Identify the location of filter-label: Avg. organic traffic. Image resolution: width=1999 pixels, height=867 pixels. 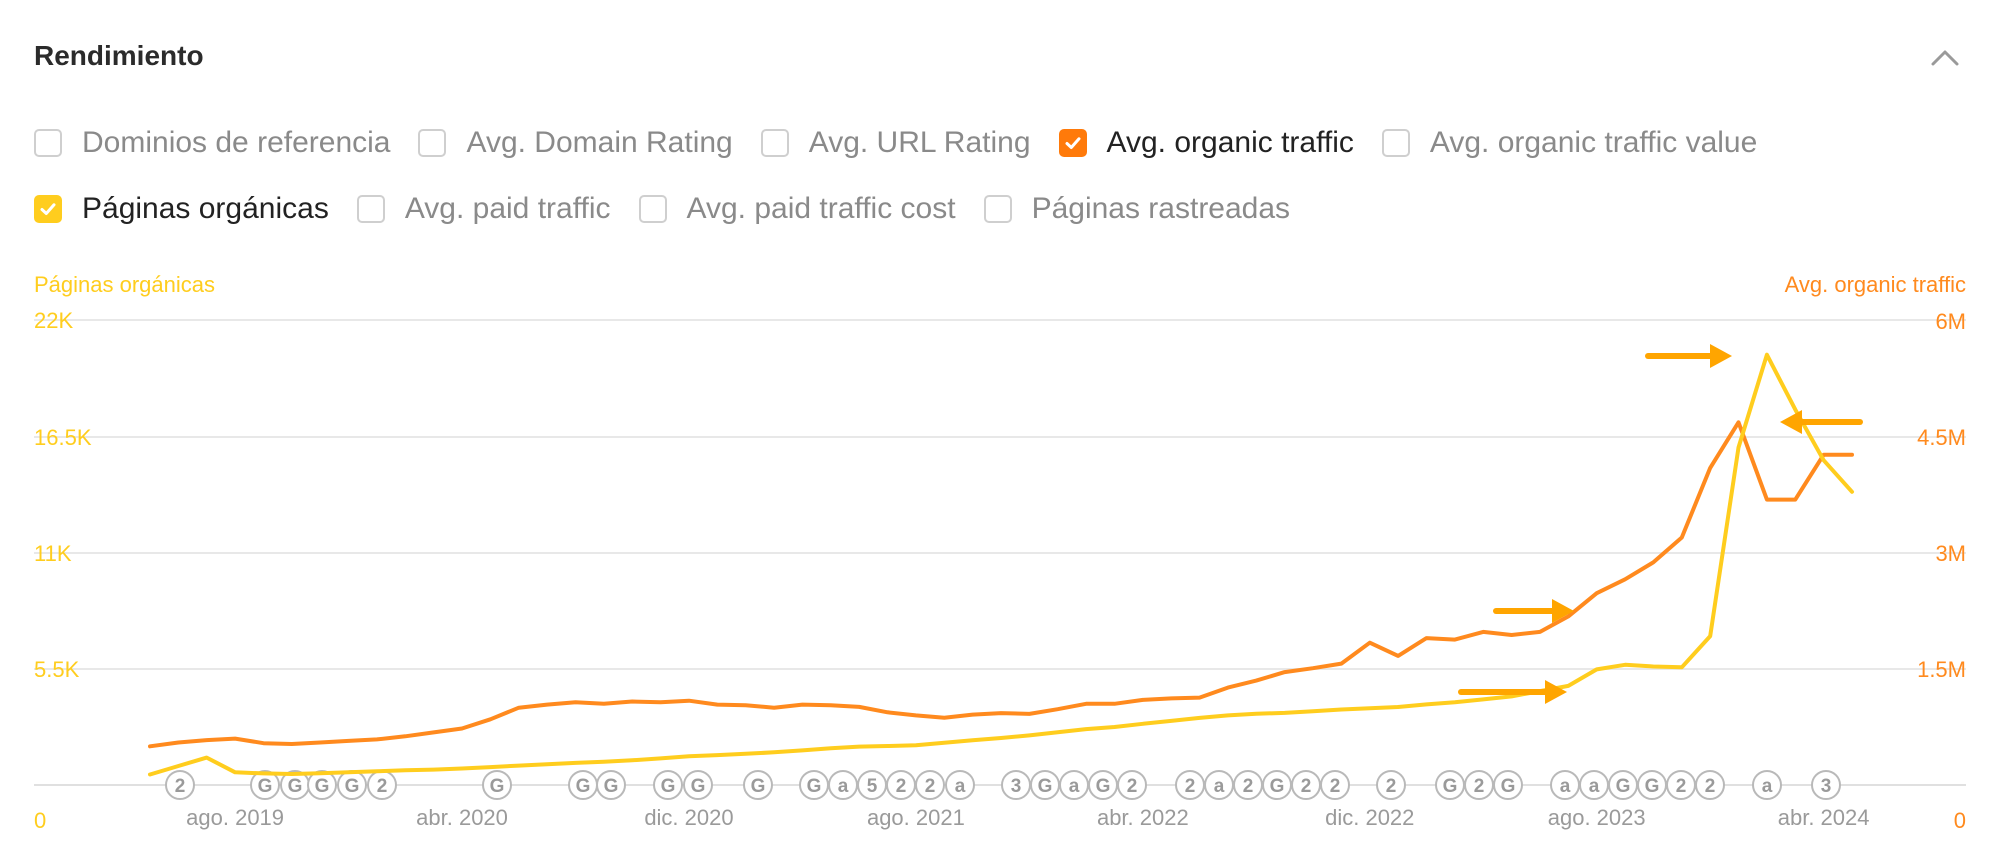
(1230, 142).